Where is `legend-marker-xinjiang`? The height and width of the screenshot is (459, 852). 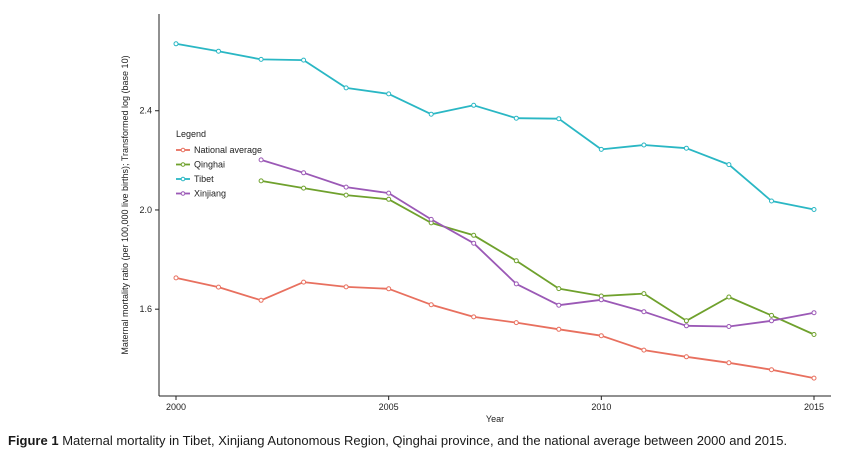 legend-marker-xinjiang is located at coordinates (183, 193).